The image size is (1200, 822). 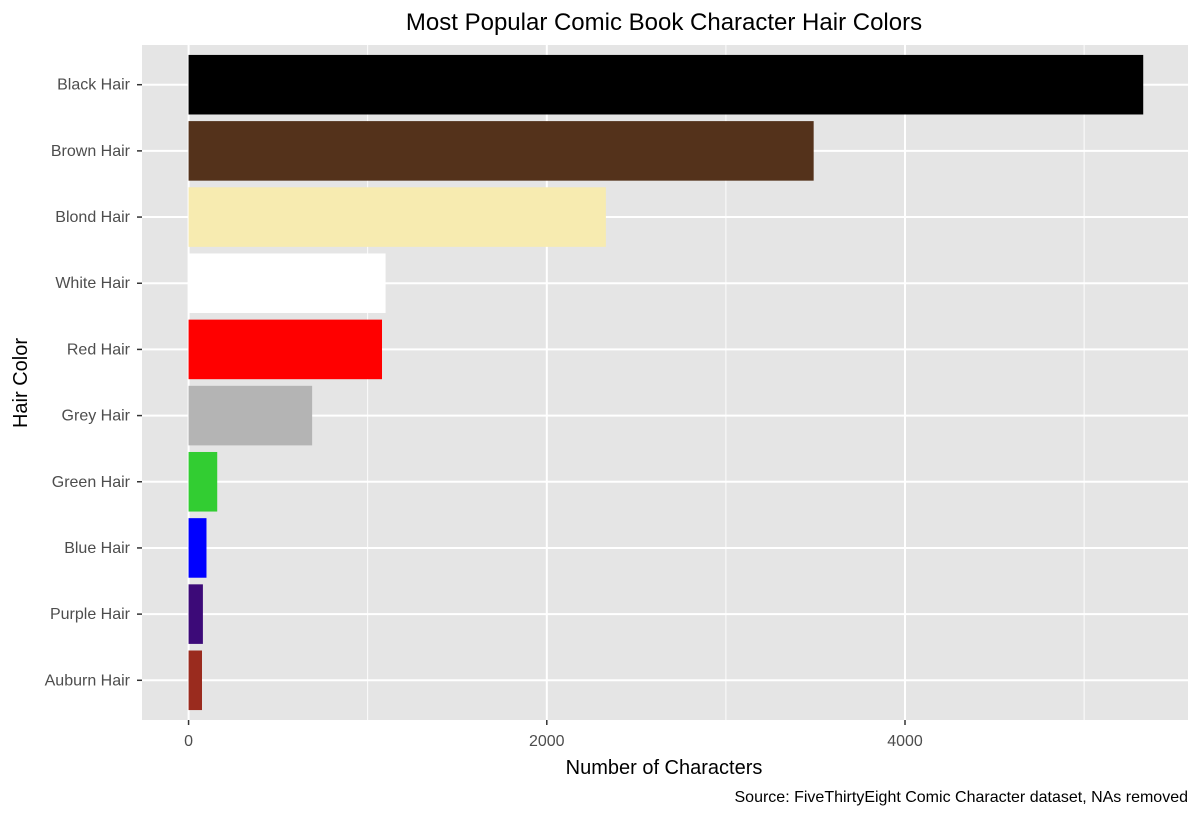 I want to click on y-tick-label: Blond Hair, so click(x=92, y=217).